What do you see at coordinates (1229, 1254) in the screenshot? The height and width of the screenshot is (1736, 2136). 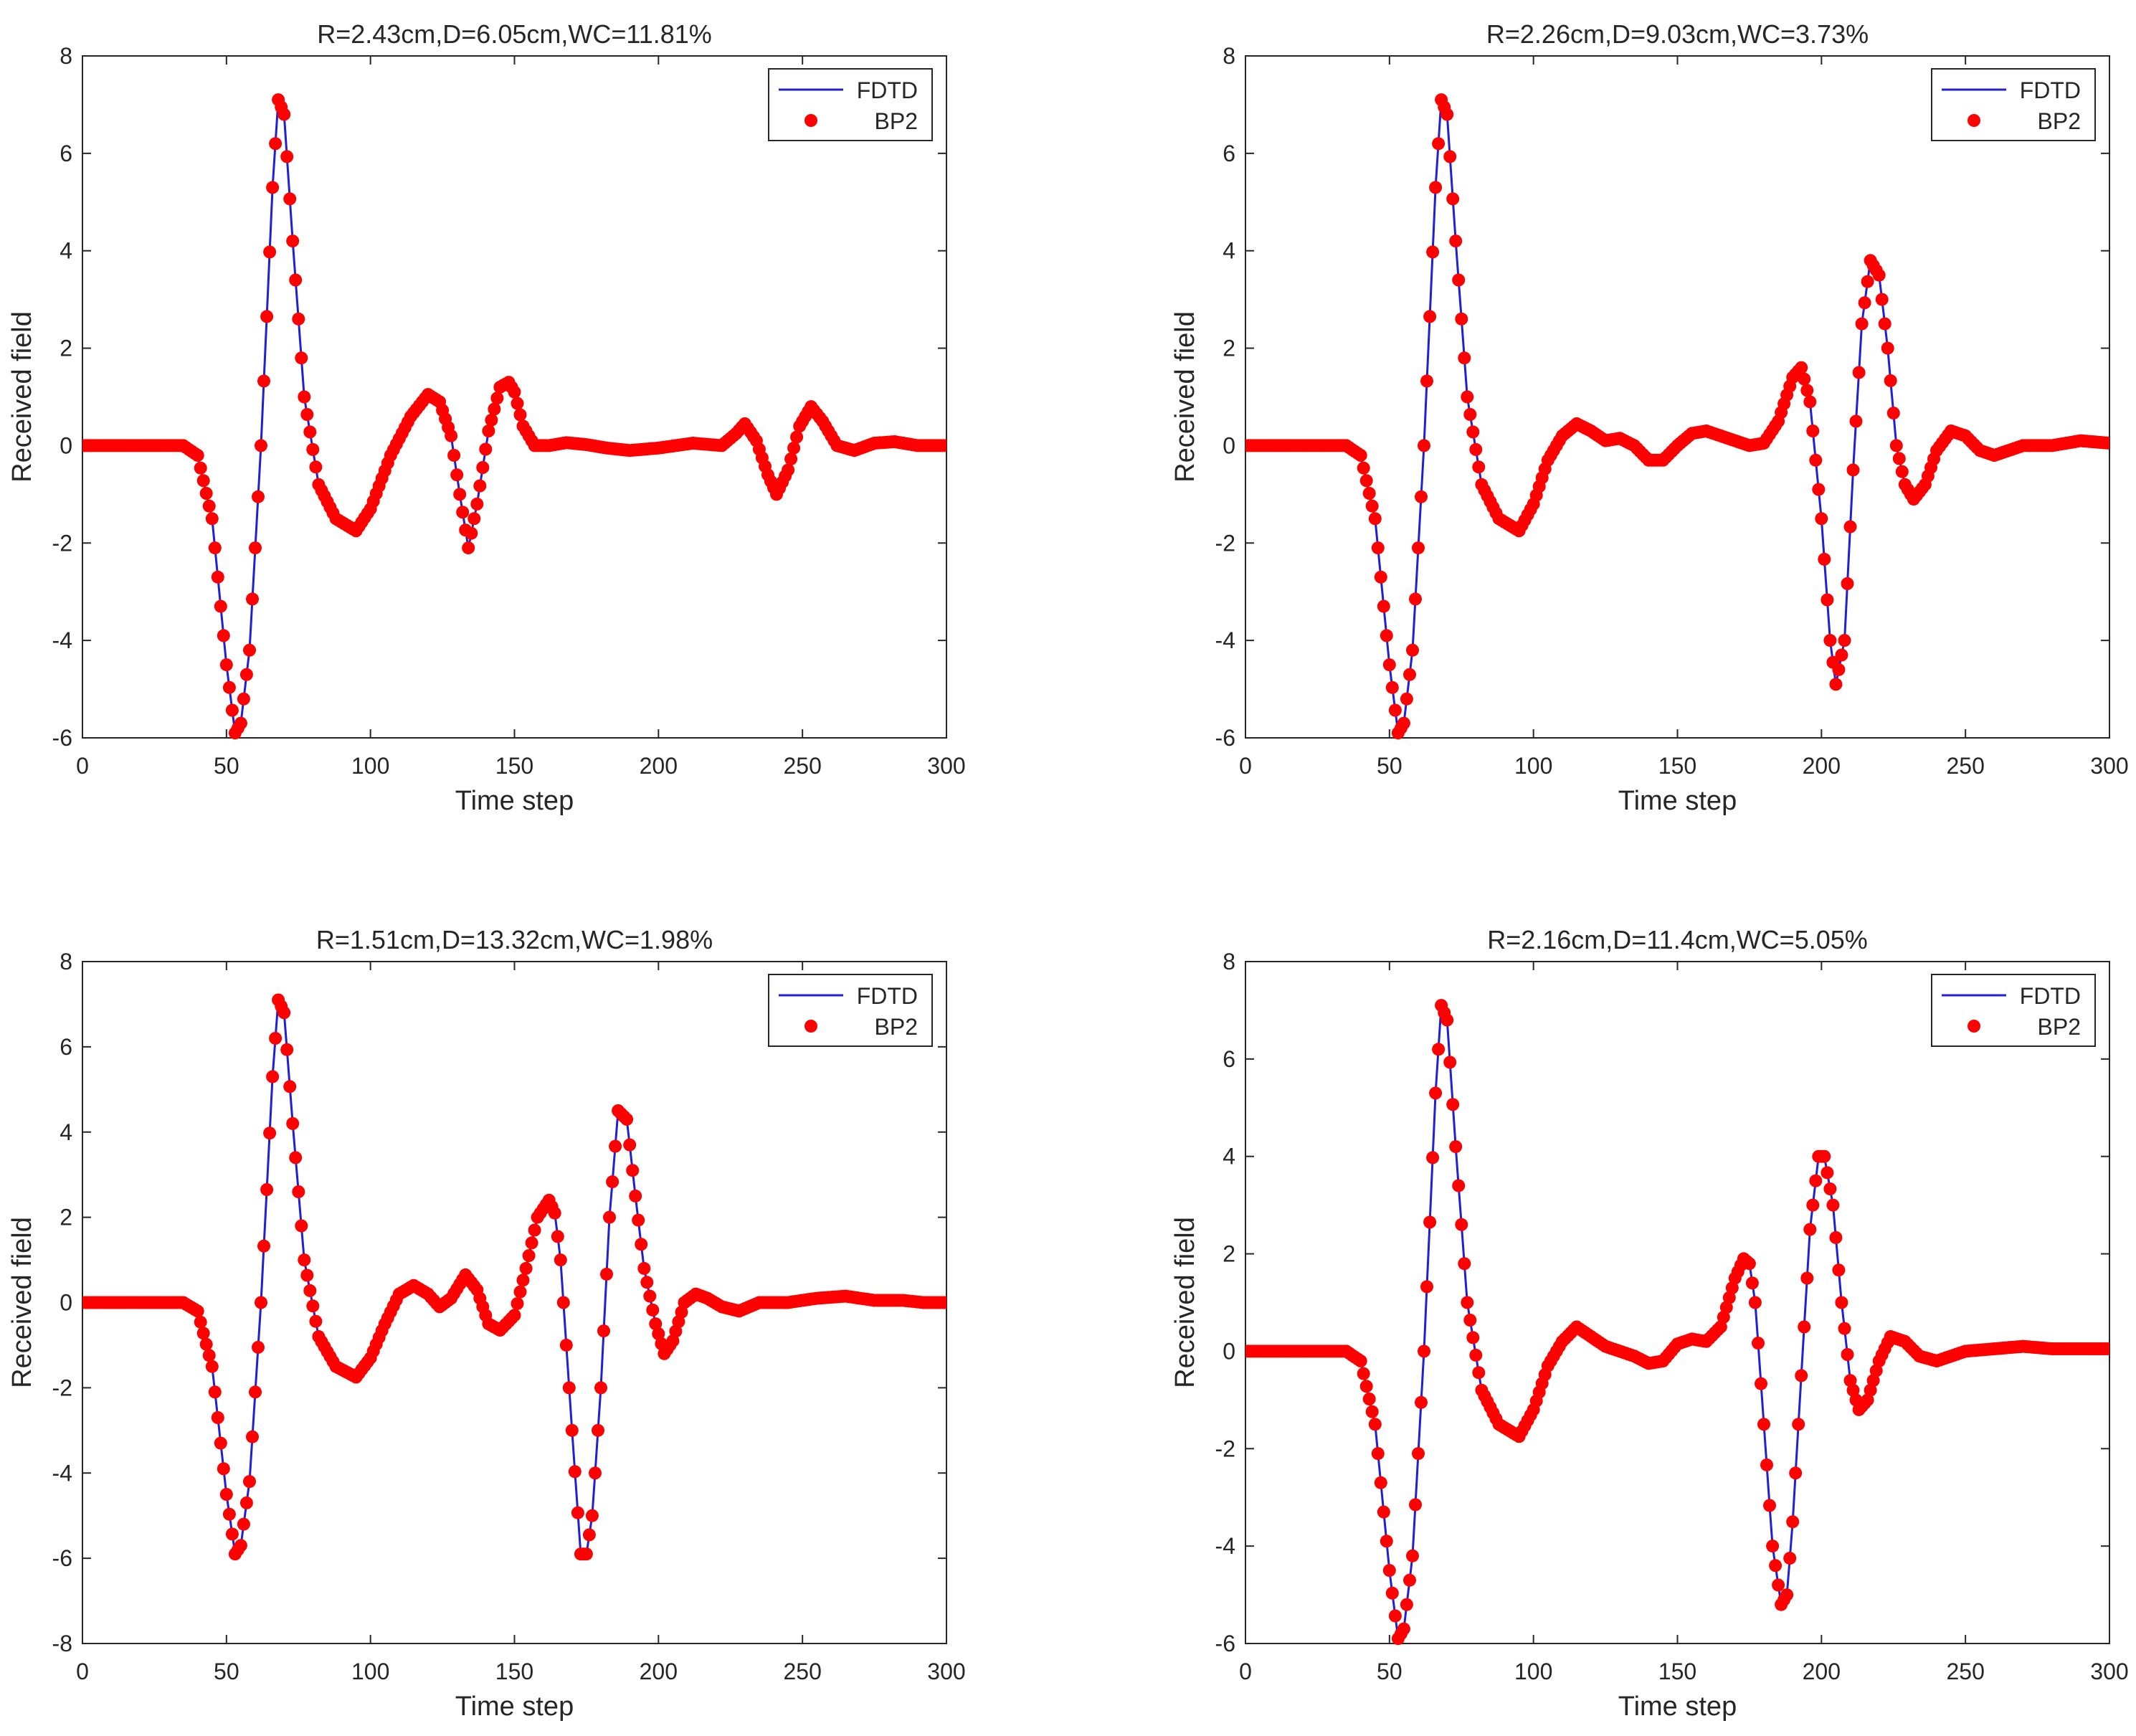 I see `y-tick-label: 2` at bounding box center [1229, 1254].